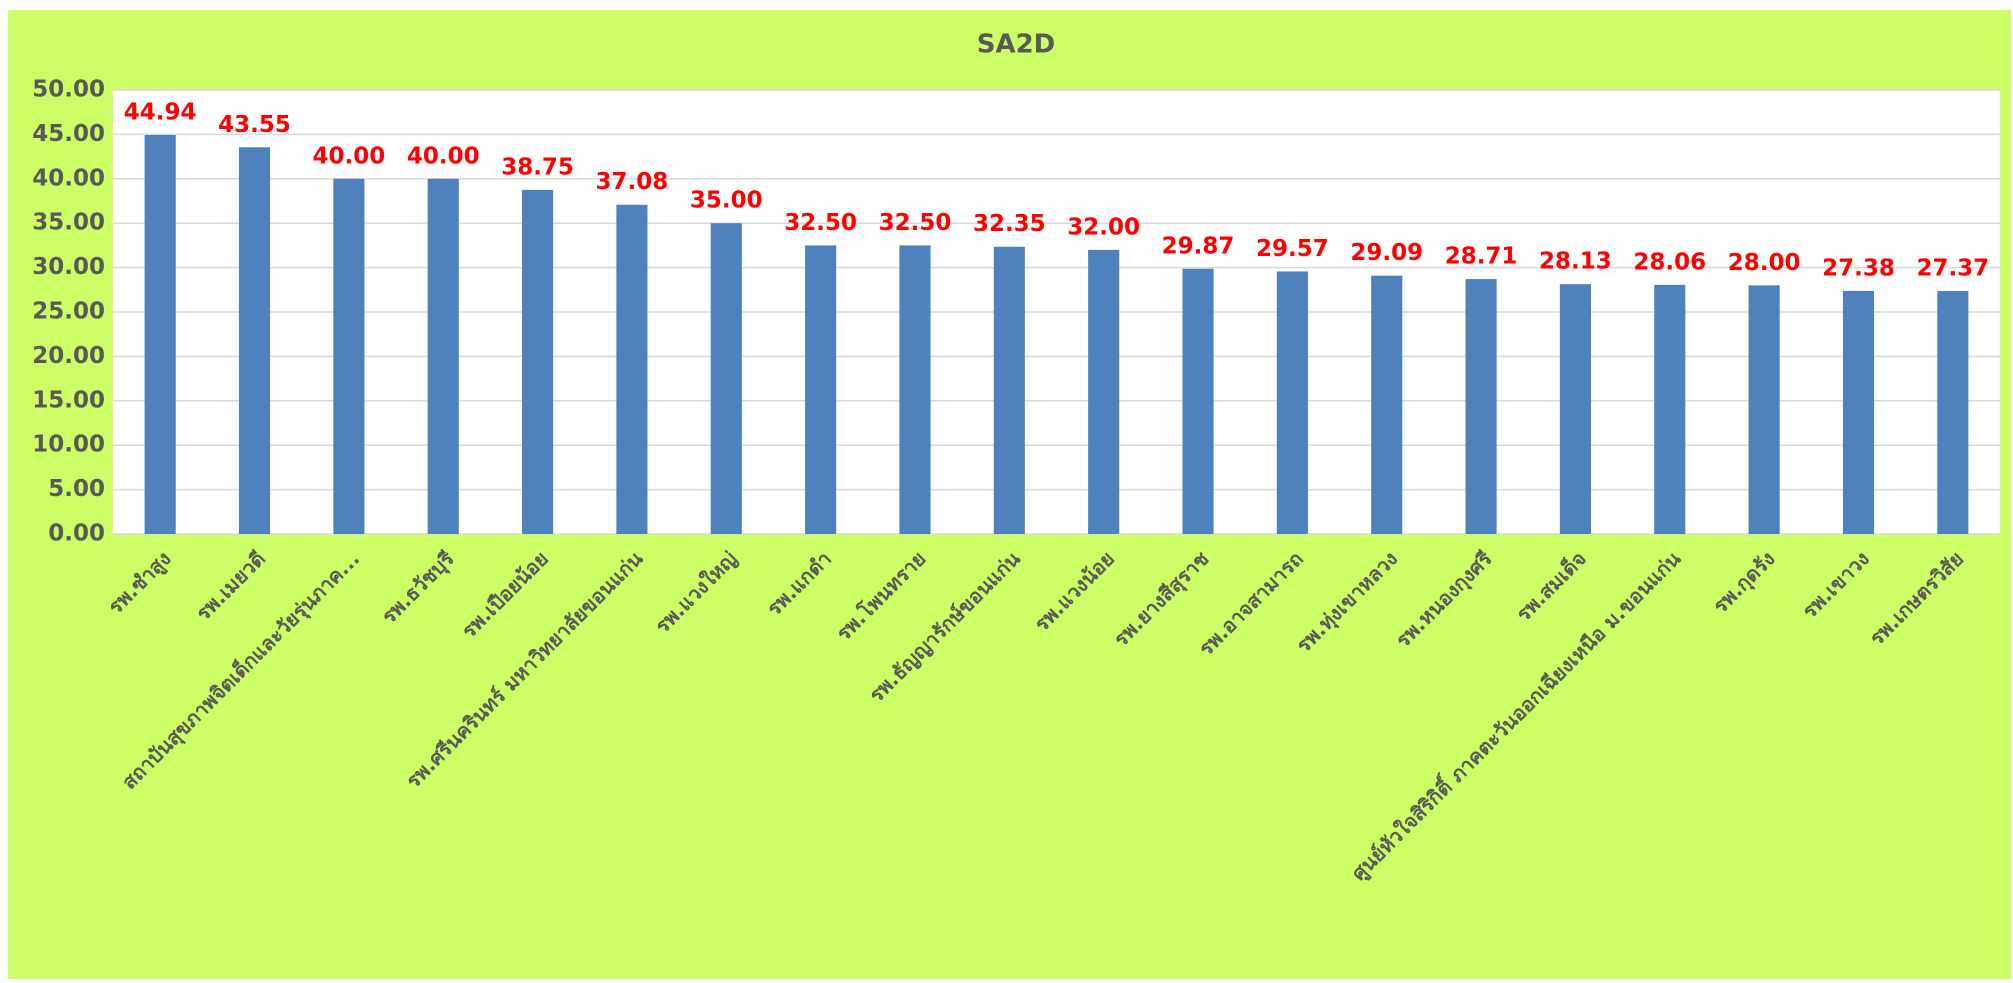 This screenshot has width=2013, height=983. I want to click on y-tick-label: 0.00, so click(76, 534).